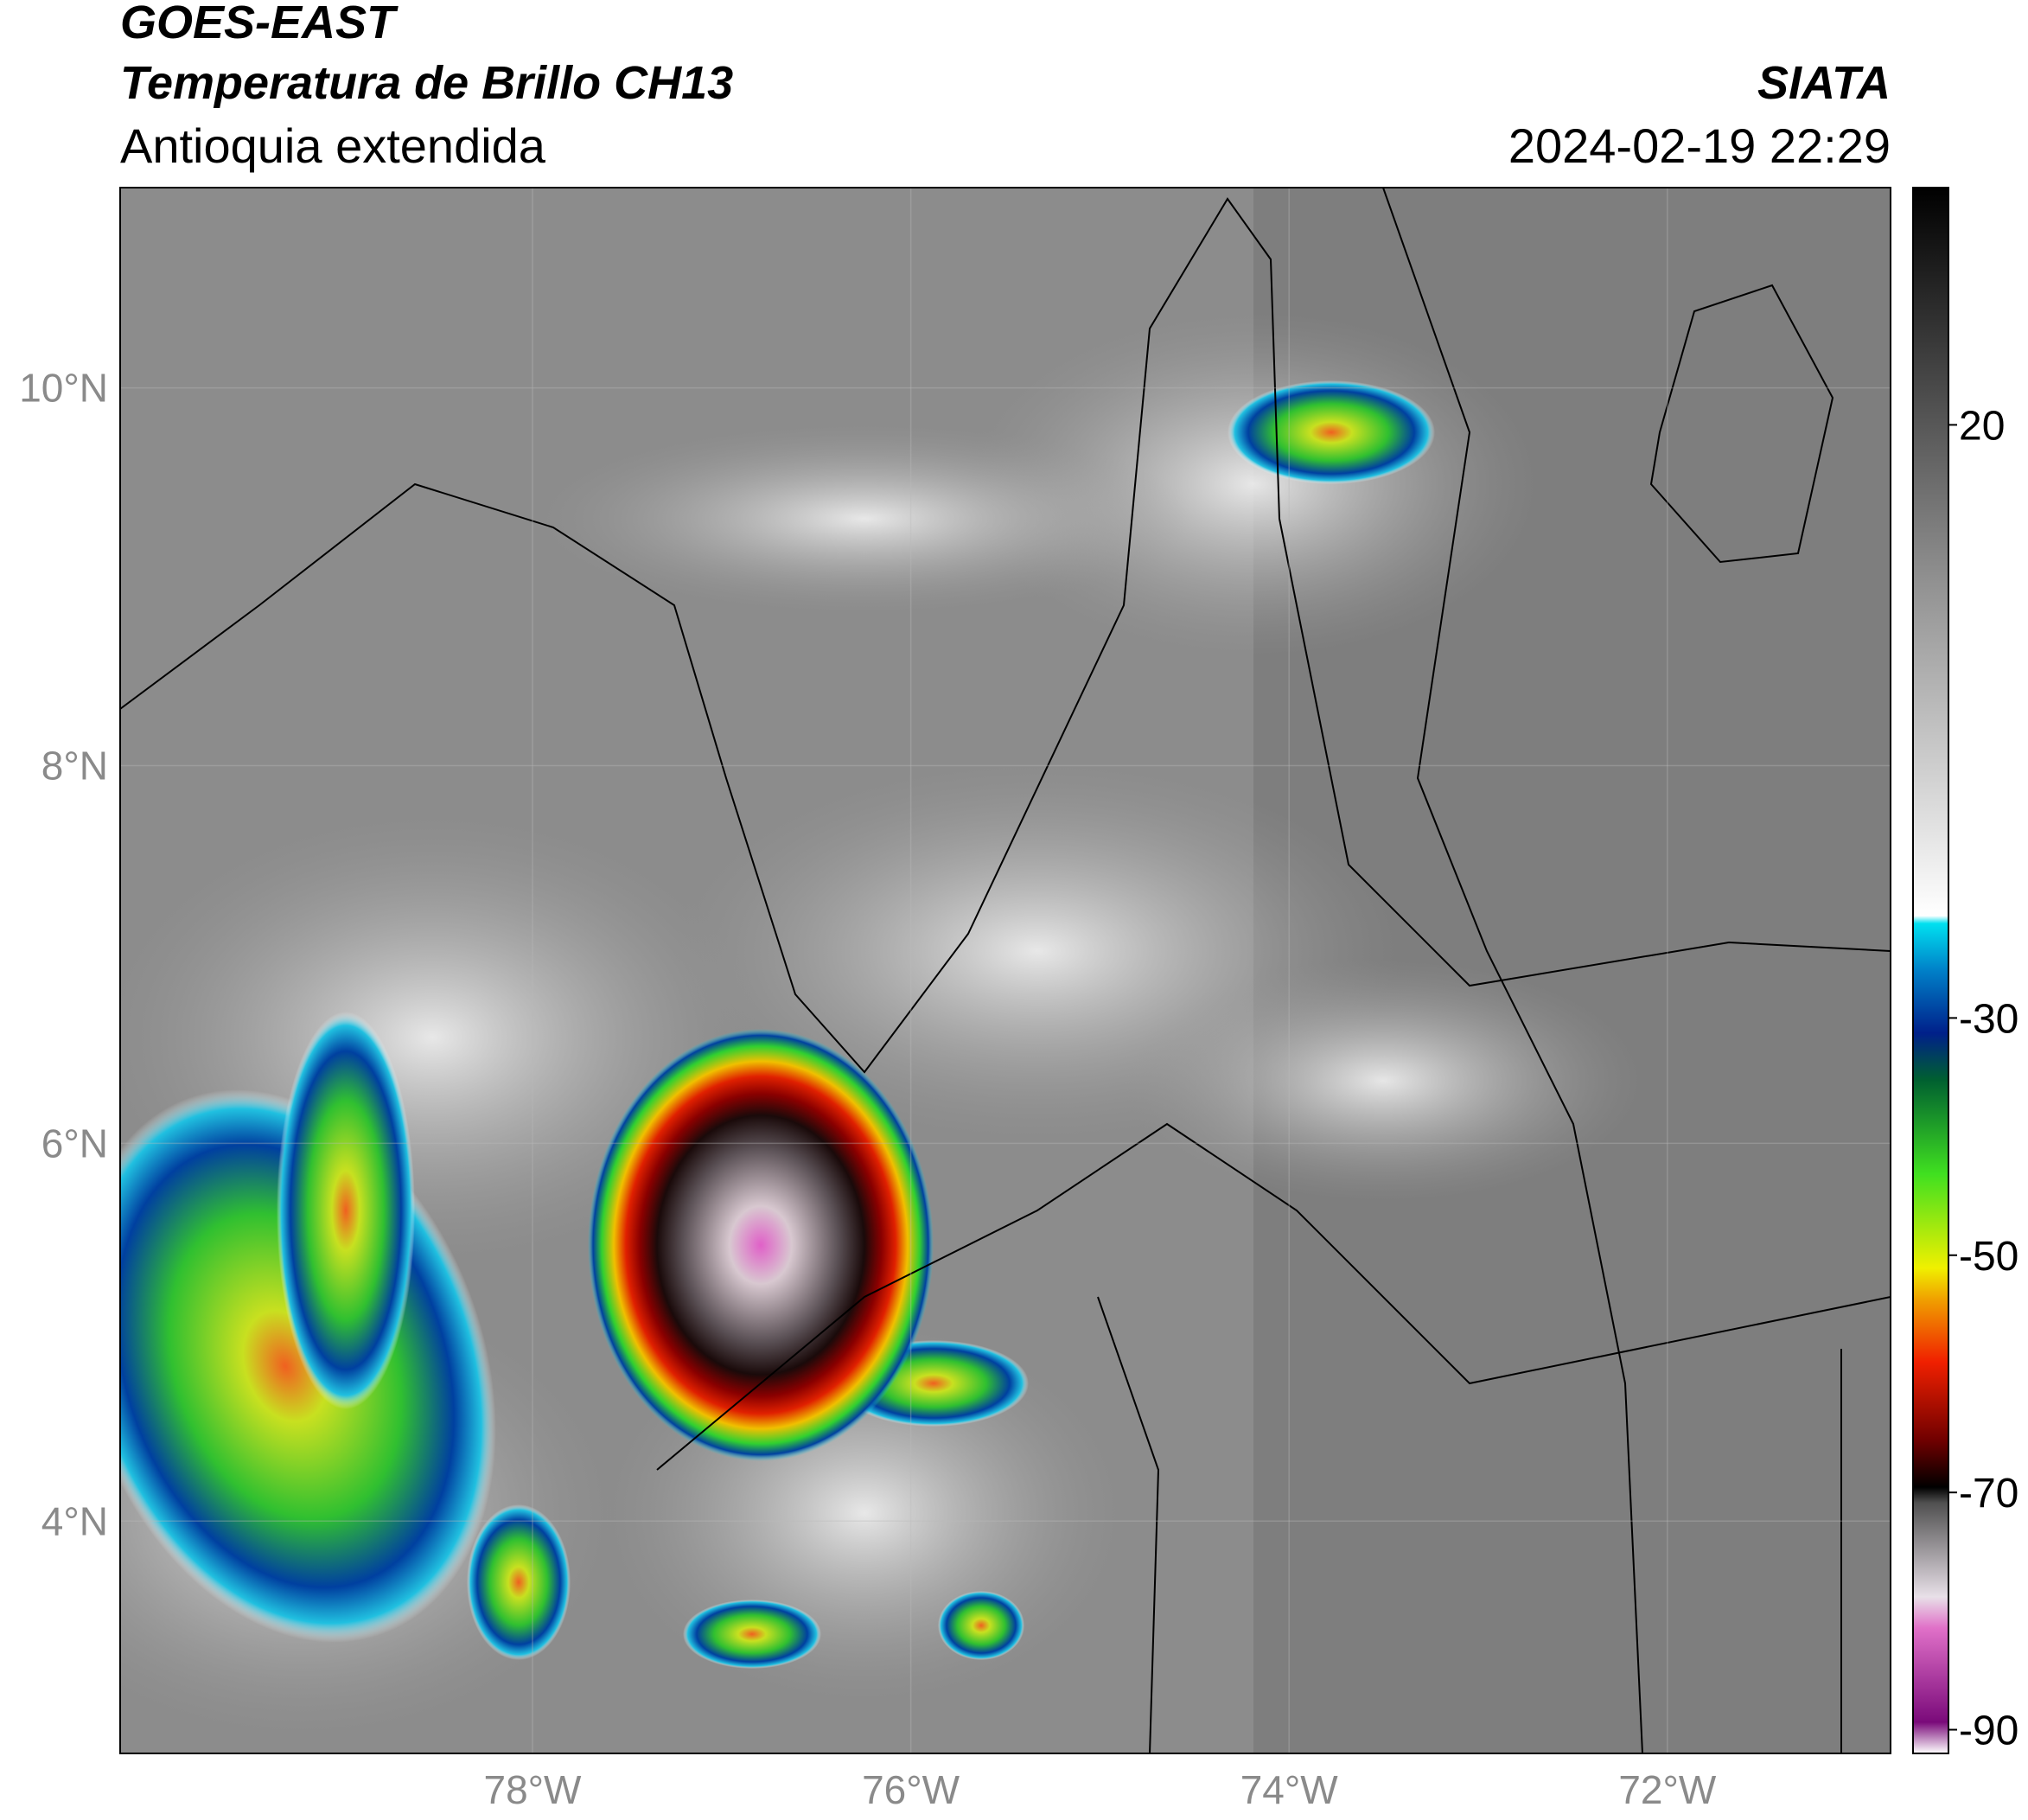  Describe the element at coordinates (1988, 1731) in the screenshot. I see `colorbar-tick-label: -90` at that location.